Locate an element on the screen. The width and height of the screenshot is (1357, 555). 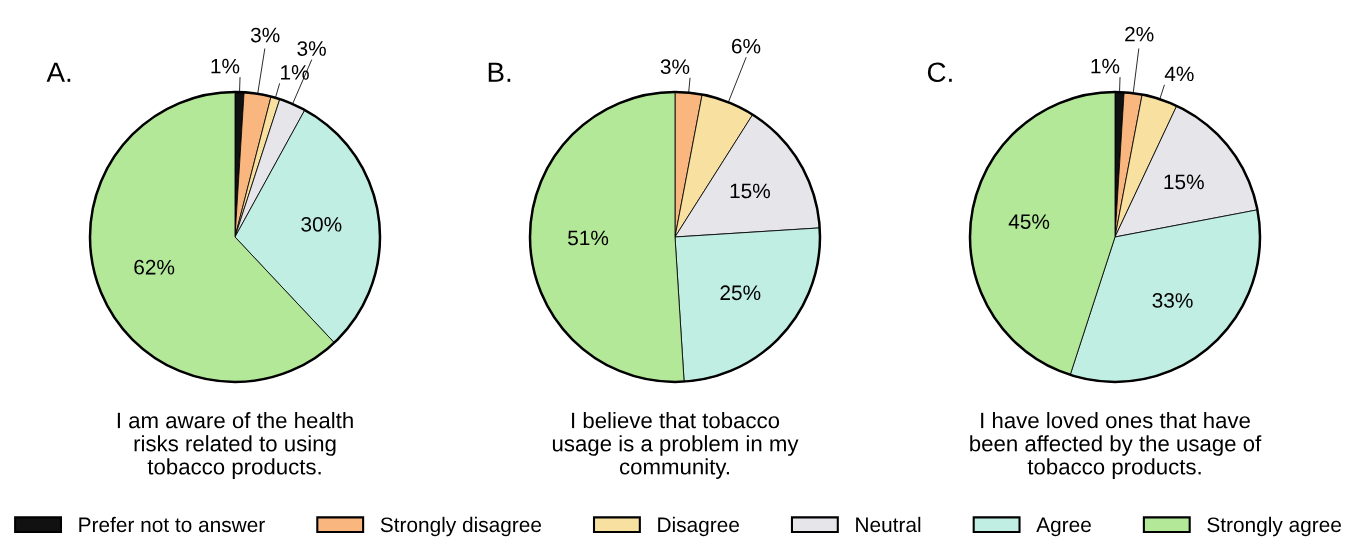
text: I have loved ones that have been affected by the usage of tobacco products. is located at coordinates (1116, 445).